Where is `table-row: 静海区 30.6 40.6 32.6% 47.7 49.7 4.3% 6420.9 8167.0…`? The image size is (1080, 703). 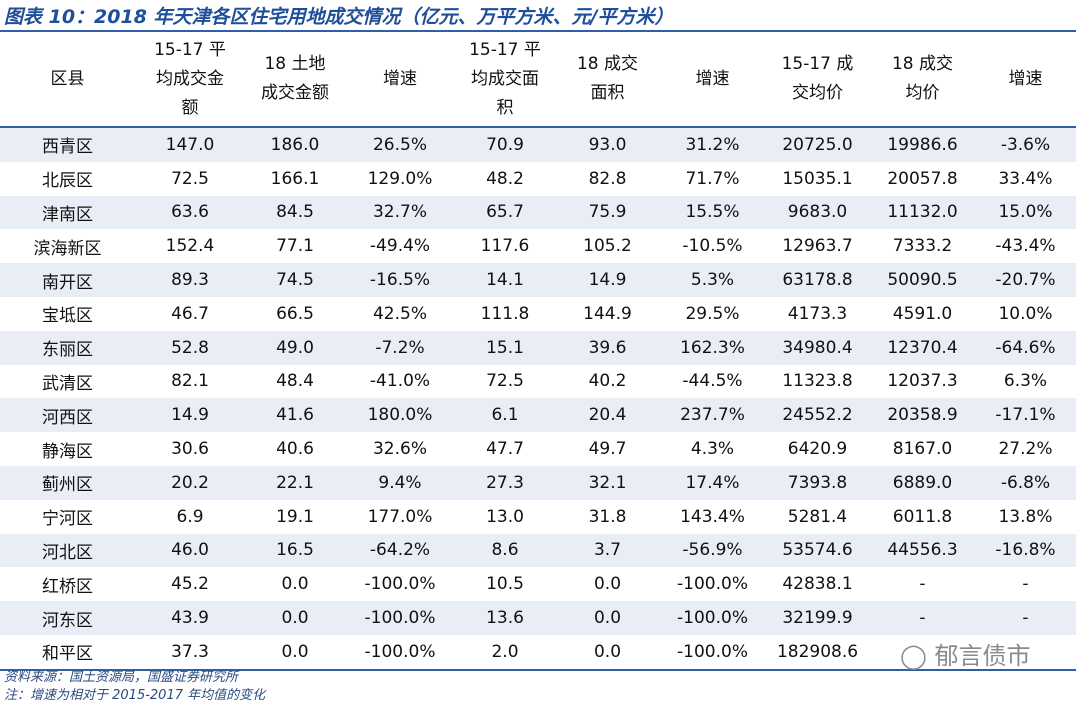 table-row: 静海区 30.6 40.6 32.6% 47.7 49.7 4.3% 6420.9 8167.0… is located at coordinates (538, 449).